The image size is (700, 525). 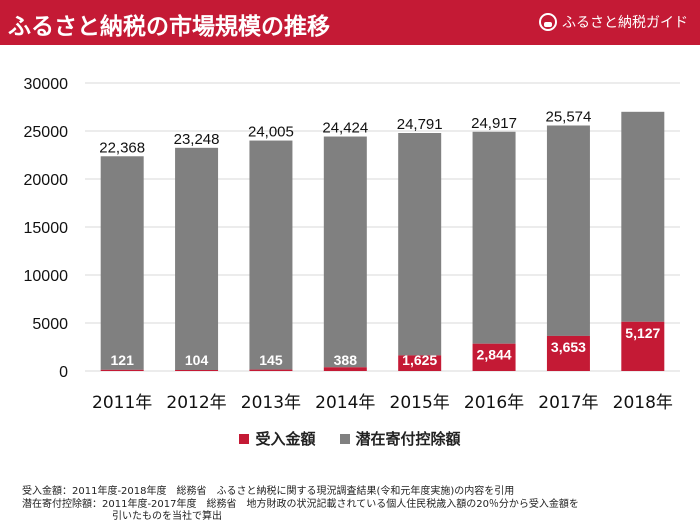 What do you see at coordinates (46, 132) in the screenshot?
I see `y-tick-label: 25000` at bounding box center [46, 132].